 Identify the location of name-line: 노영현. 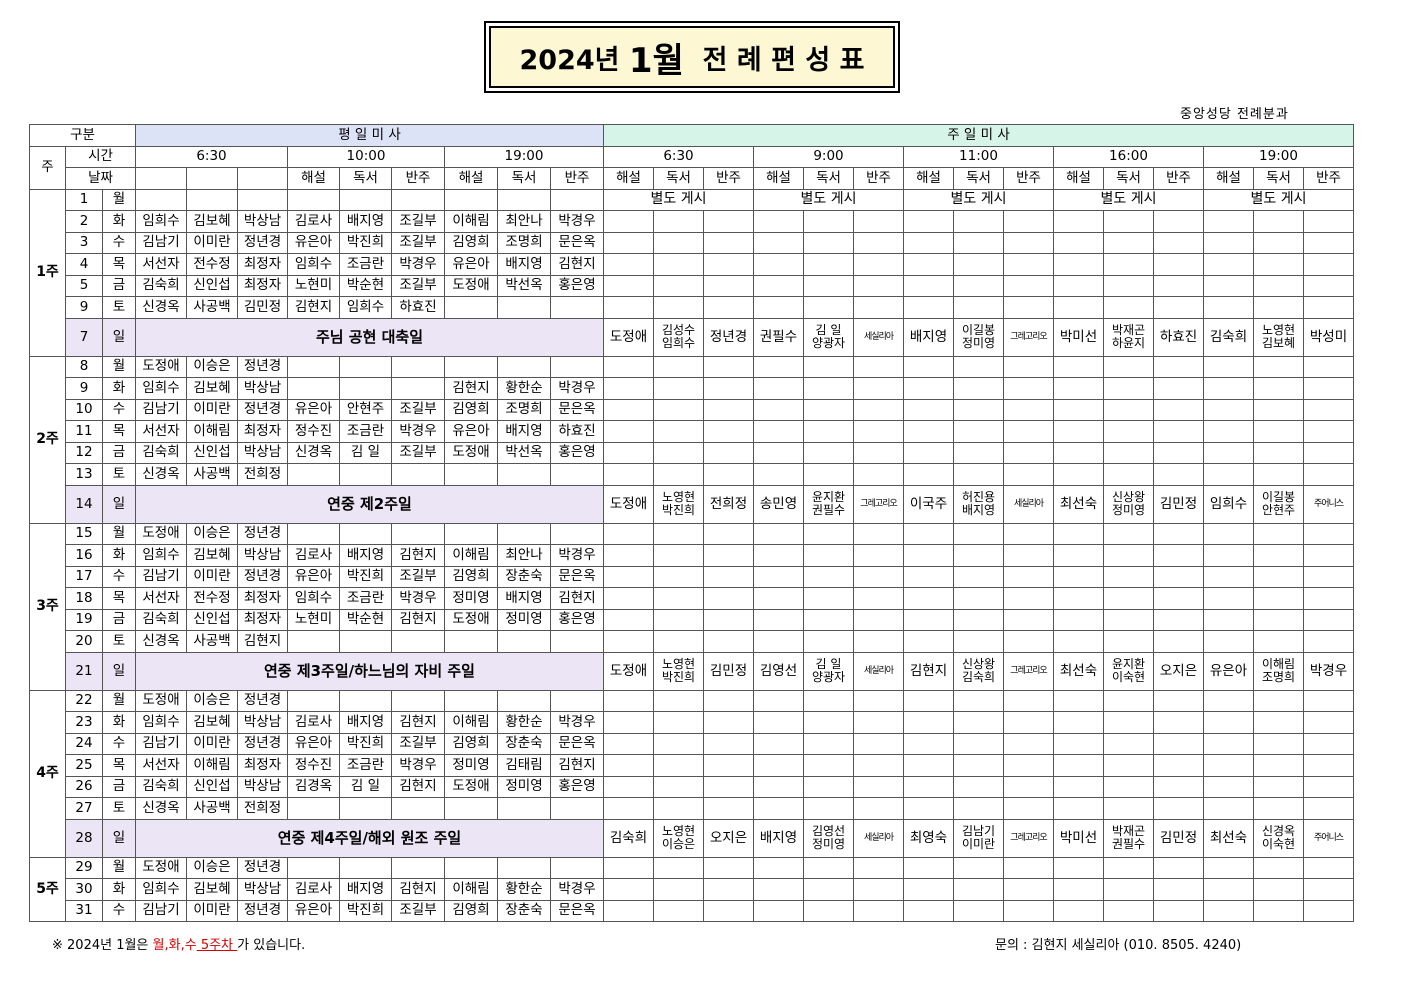
(678, 664).